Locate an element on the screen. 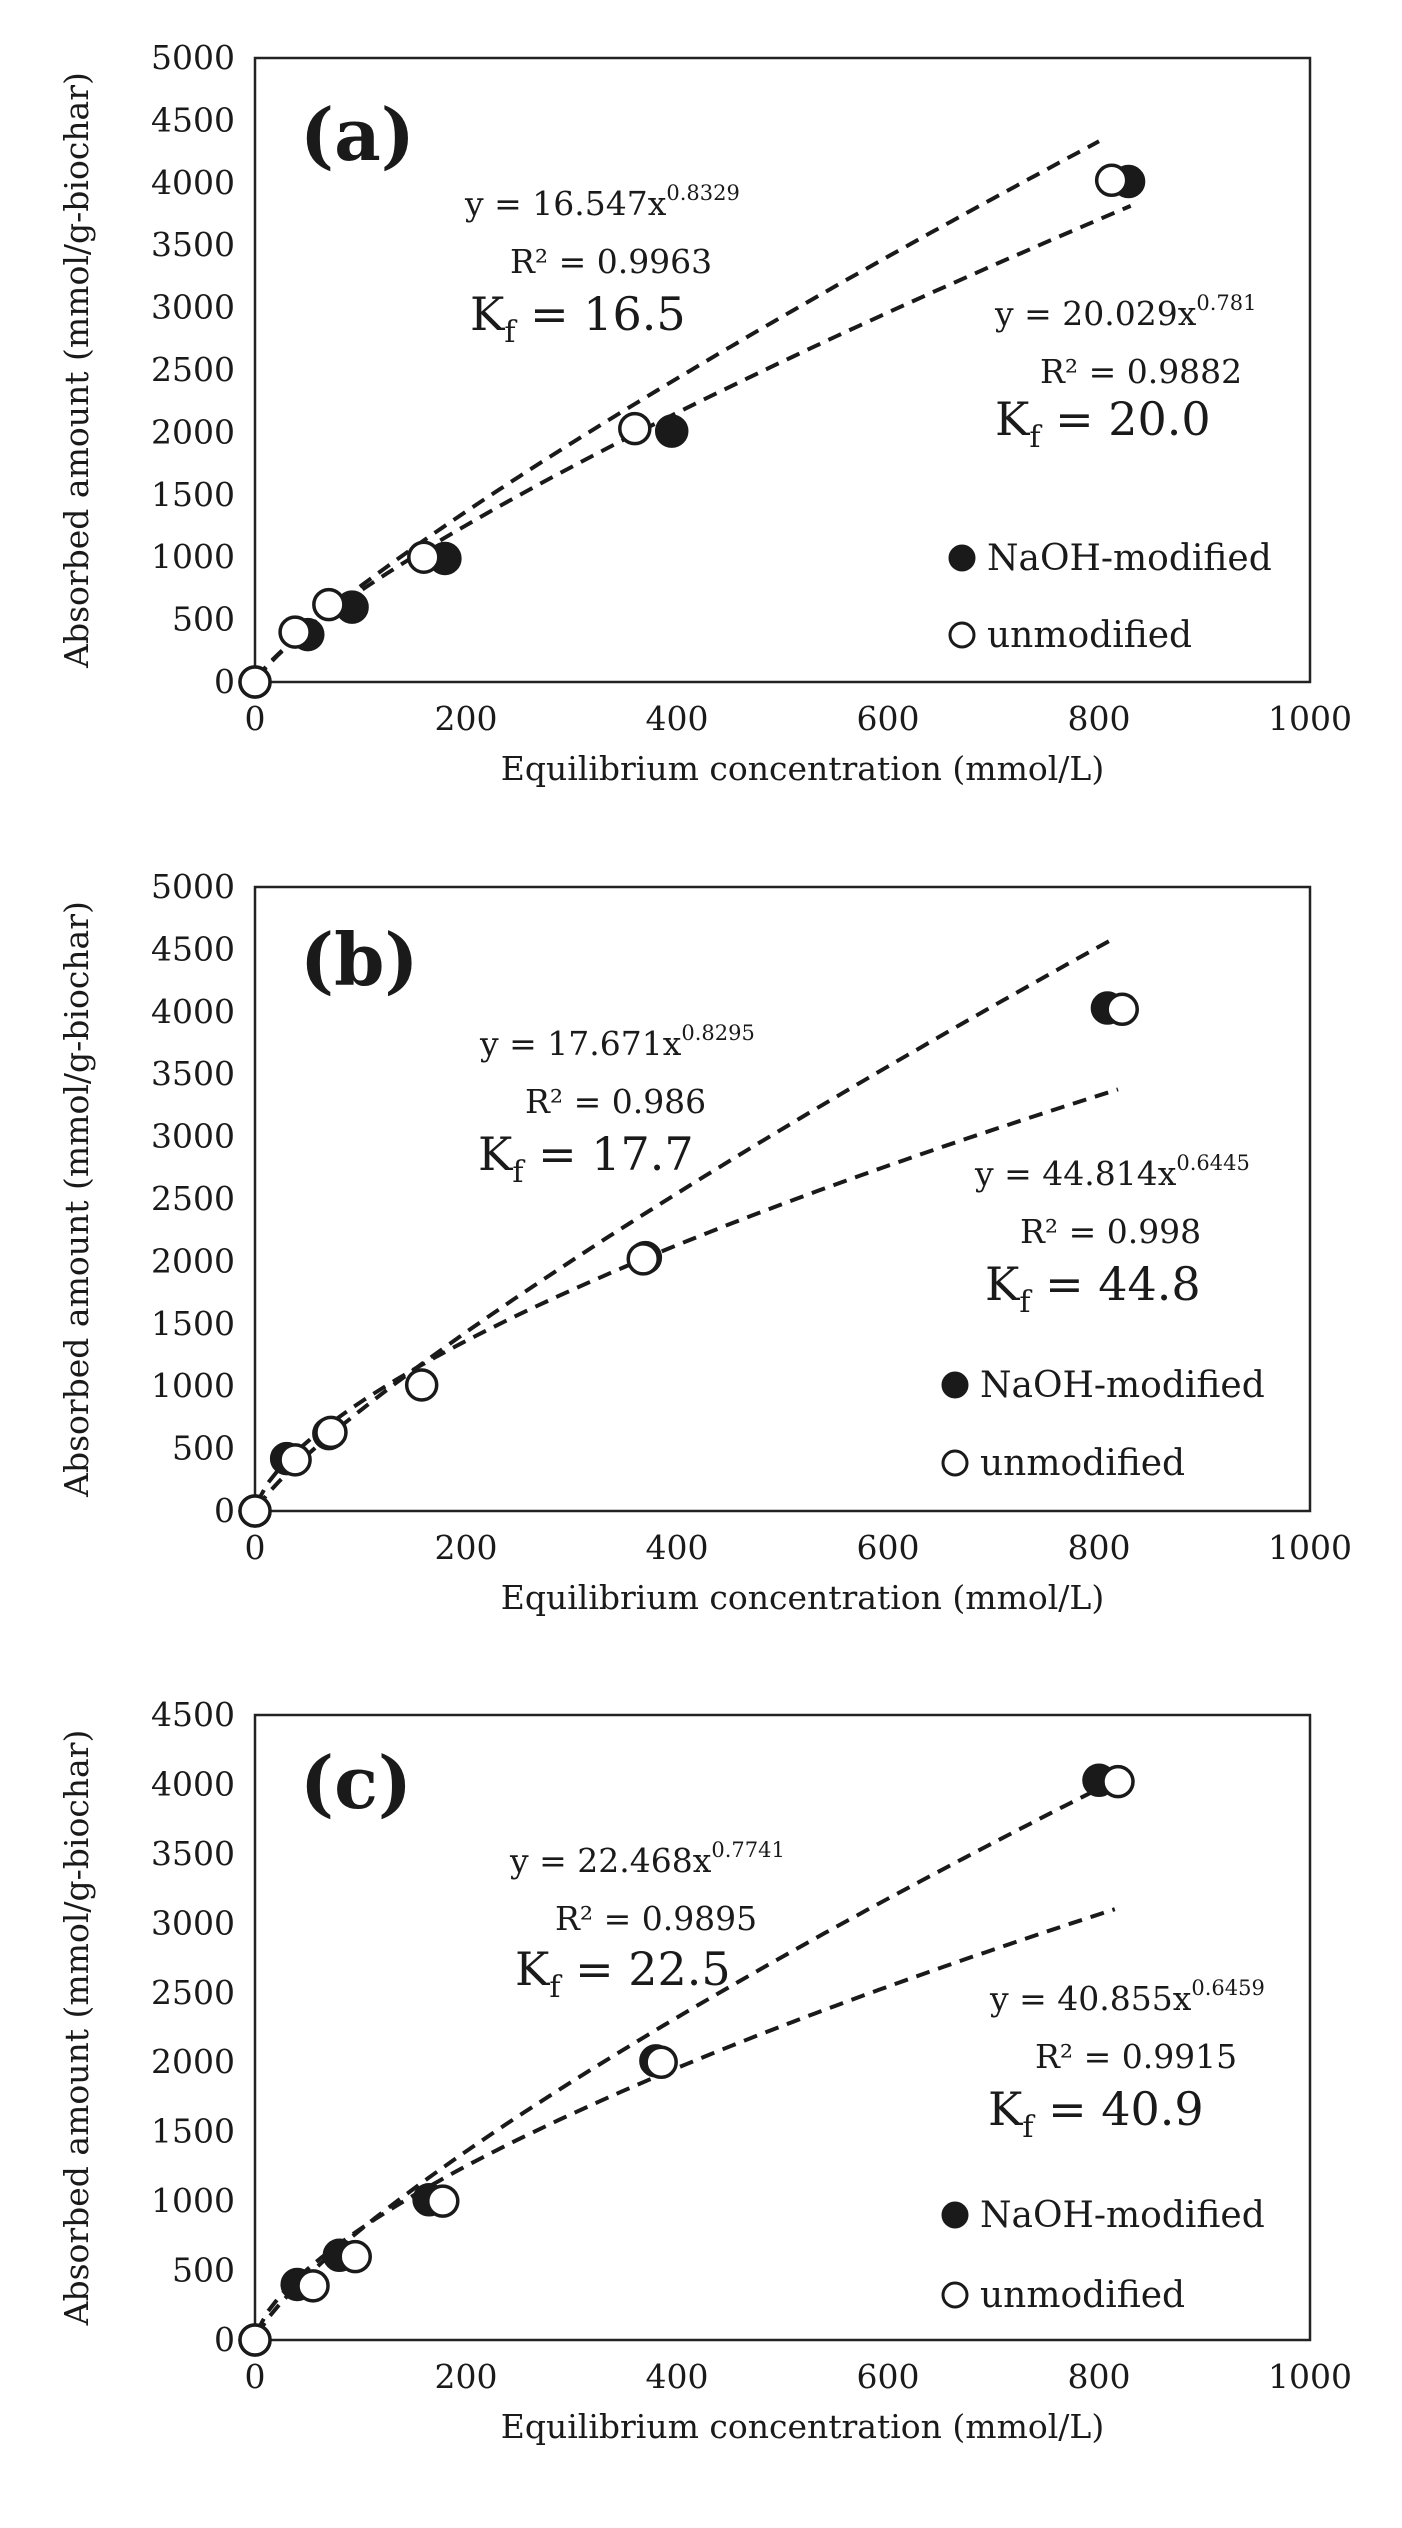 This screenshot has height=2528, width=1402. fit-equation-2: y = 44.814x0.6445 is located at coordinates (1112, 1172).